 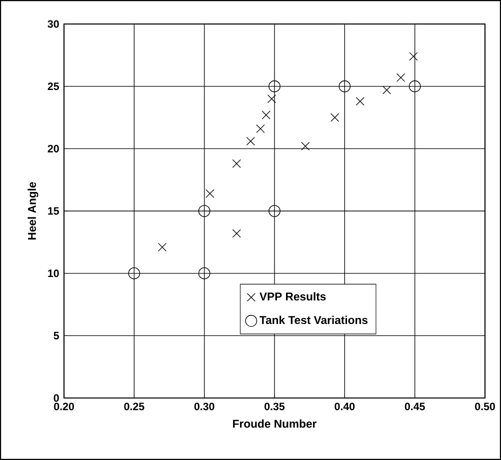 I want to click on x-tick-label: 0.45, so click(x=414, y=406).